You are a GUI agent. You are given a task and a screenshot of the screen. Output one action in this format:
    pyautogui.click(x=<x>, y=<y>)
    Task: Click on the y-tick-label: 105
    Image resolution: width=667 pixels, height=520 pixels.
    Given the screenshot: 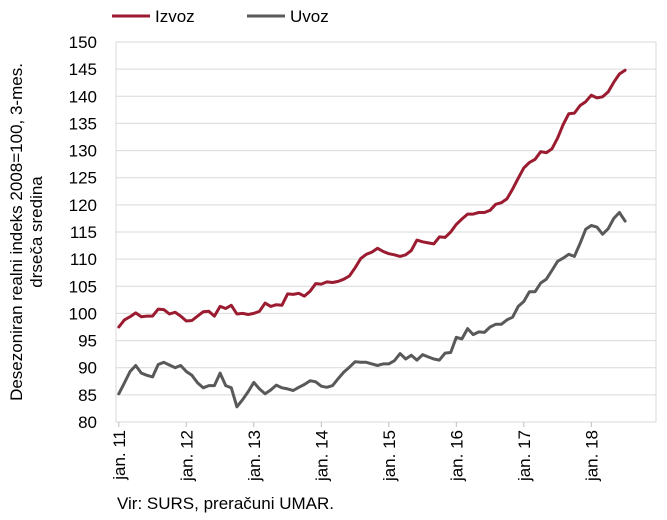 What is the action you would take?
    pyautogui.click(x=83, y=286)
    